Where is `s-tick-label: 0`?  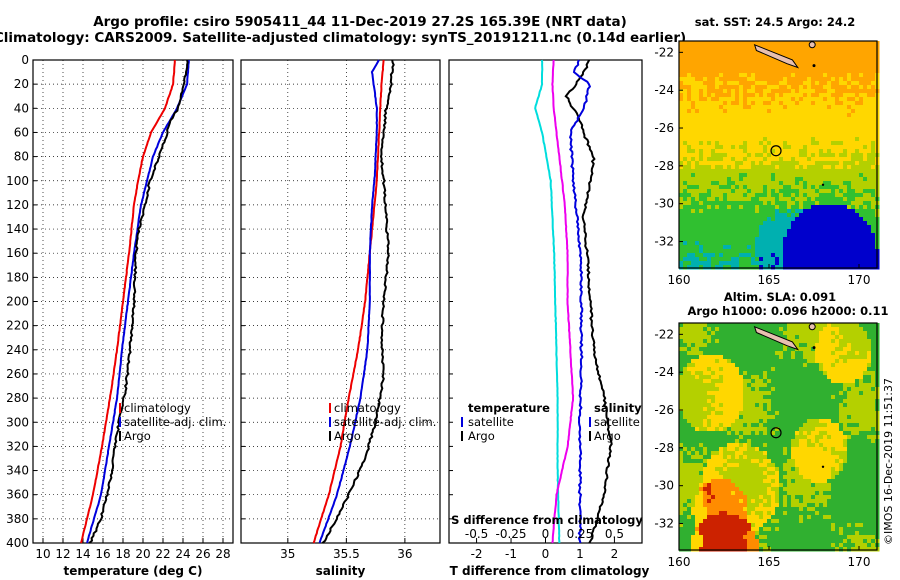
s-tick-label: 0 is located at coordinates (546, 534).